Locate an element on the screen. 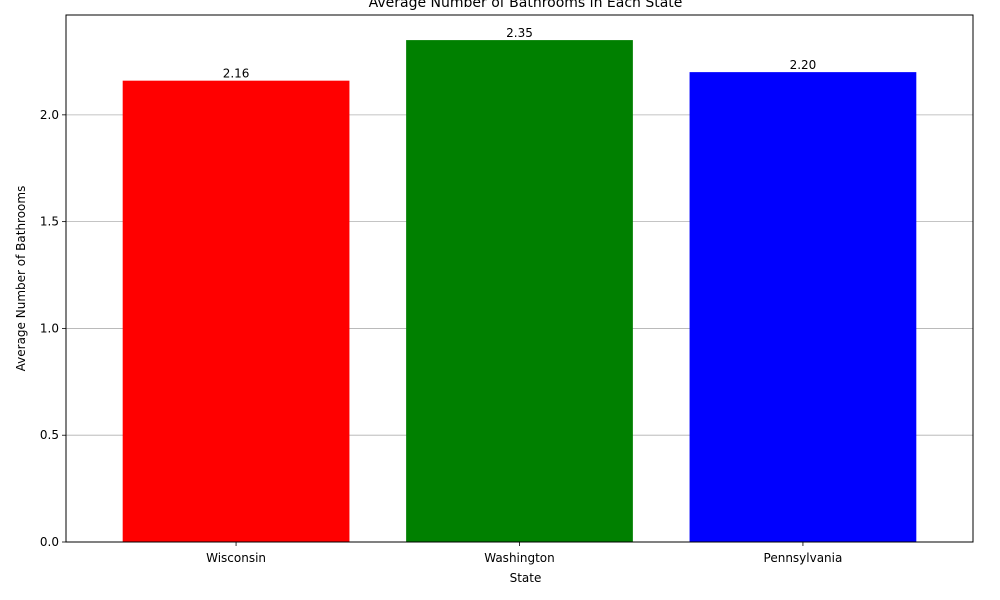  y-axis-ticks: 0.0 0.5 1.0 1.5 2.0 is located at coordinates (53, 328).